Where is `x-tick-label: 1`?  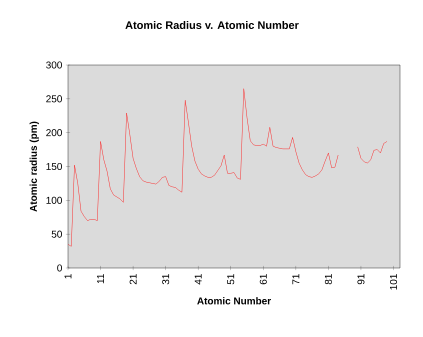 x-tick-label: 1 is located at coordinates (68, 276).